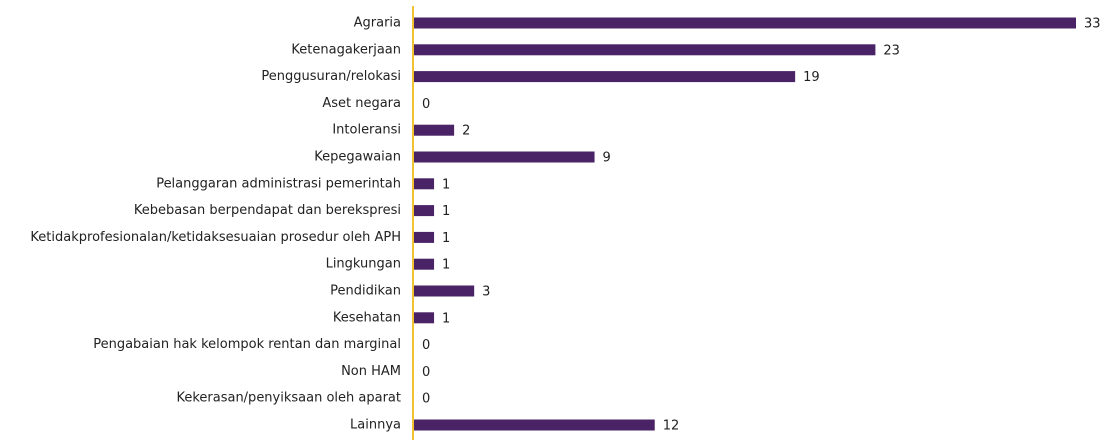 Image resolution: width=1104 pixels, height=440 pixels. Describe the element at coordinates (278, 183) in the screenshot. I see `category-label: Pelanggaran administrasi pemerintah` at that location.